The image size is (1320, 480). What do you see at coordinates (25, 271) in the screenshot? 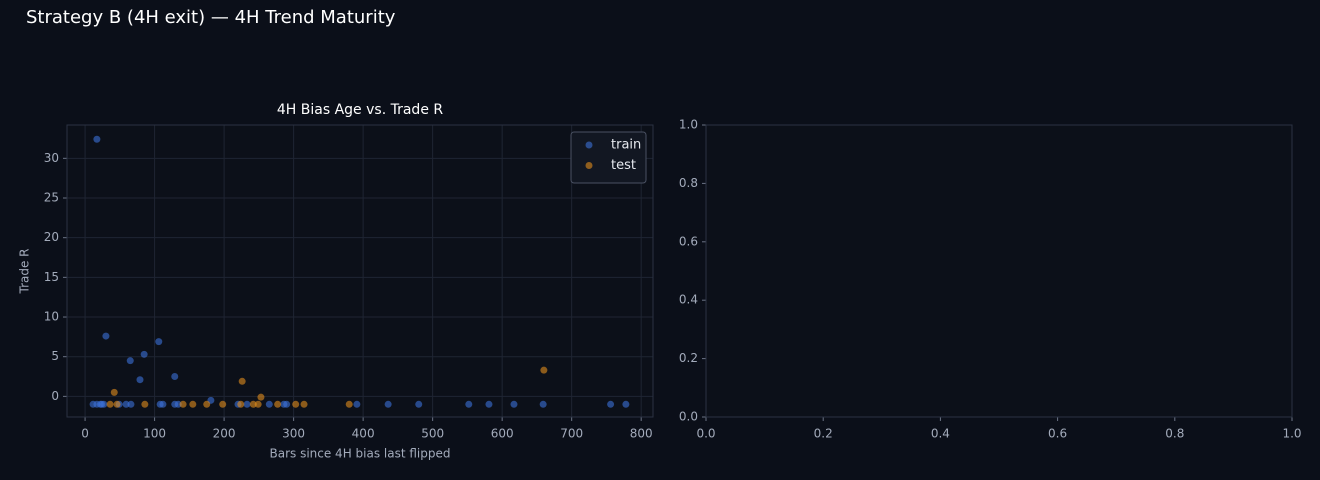
I see `y-axis-label: Trade R` at bounding box center [25, 271].